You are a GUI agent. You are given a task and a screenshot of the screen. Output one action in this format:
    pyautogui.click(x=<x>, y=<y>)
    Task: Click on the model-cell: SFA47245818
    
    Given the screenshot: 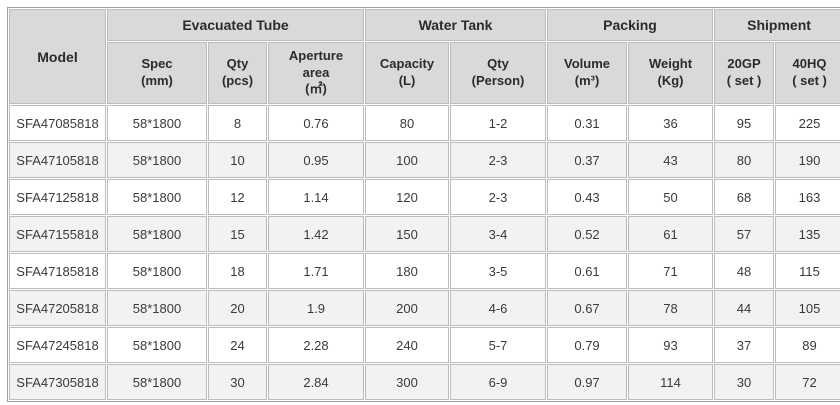 What is the action you would take?
    pyautogui.click(x=57, y=345)
    